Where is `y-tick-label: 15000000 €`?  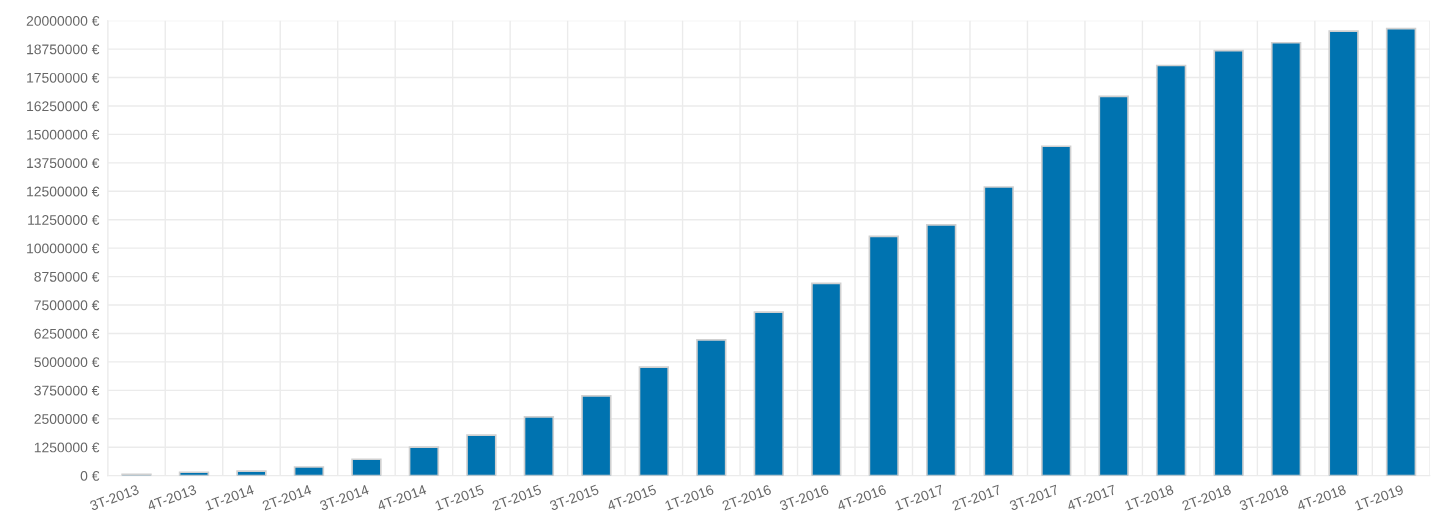
y-tick-label: 15000000 € is located at coordinates (63, 134).